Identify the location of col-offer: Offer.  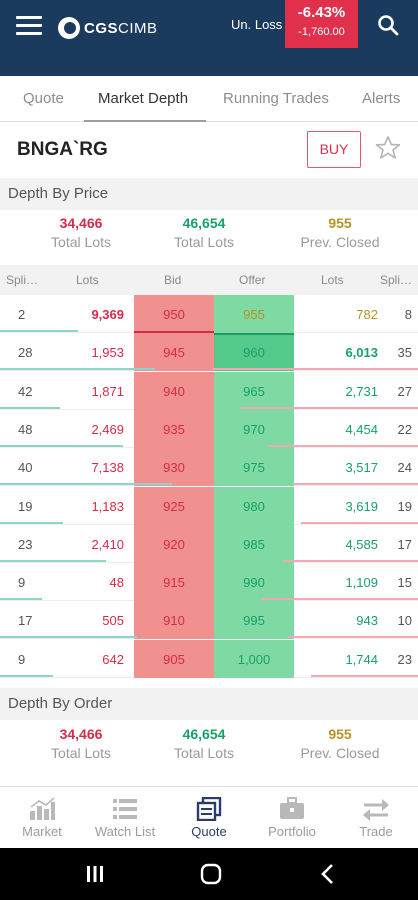
(252, 280).